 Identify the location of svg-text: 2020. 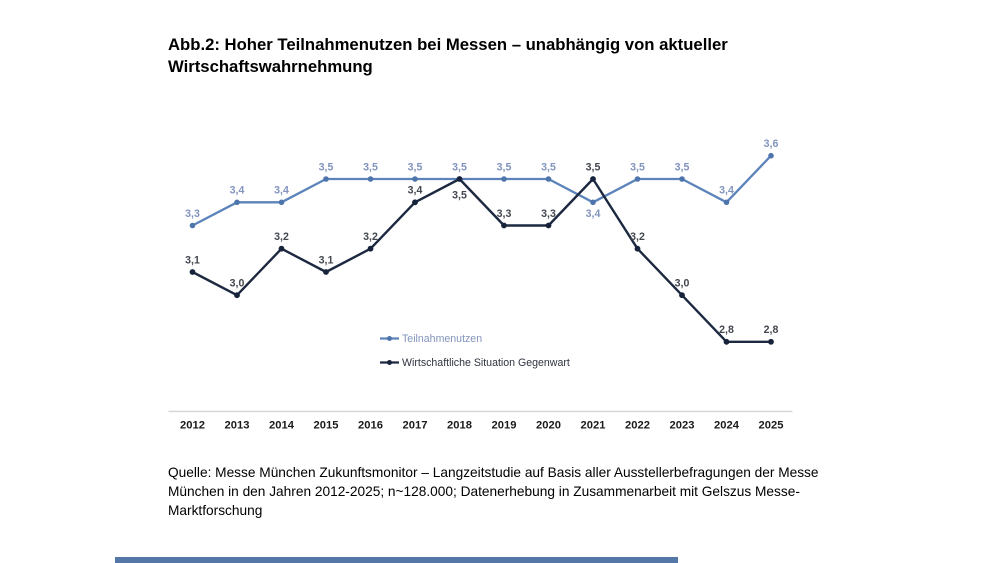
(548, 425).